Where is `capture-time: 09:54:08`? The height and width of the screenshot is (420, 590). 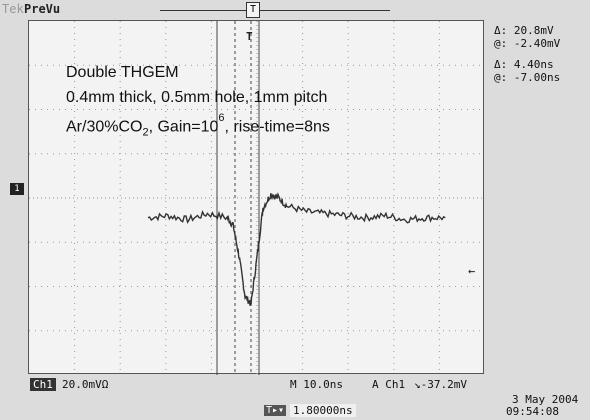 capture-time: 09:54:08 is located at coordinates (532, 411).